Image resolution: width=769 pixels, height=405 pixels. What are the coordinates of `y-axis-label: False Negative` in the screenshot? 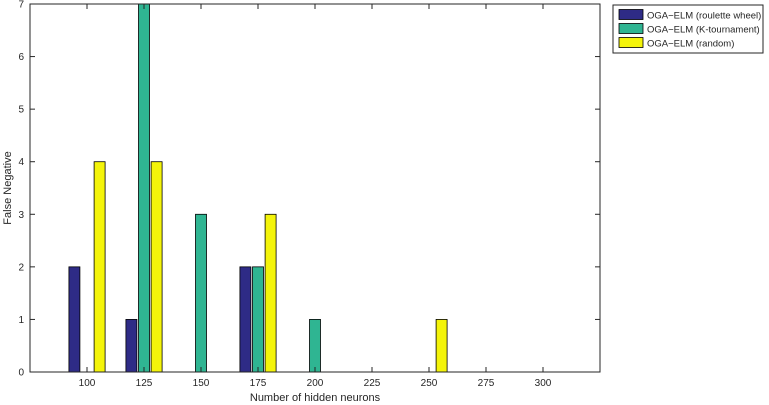 It's located at (8, 187).